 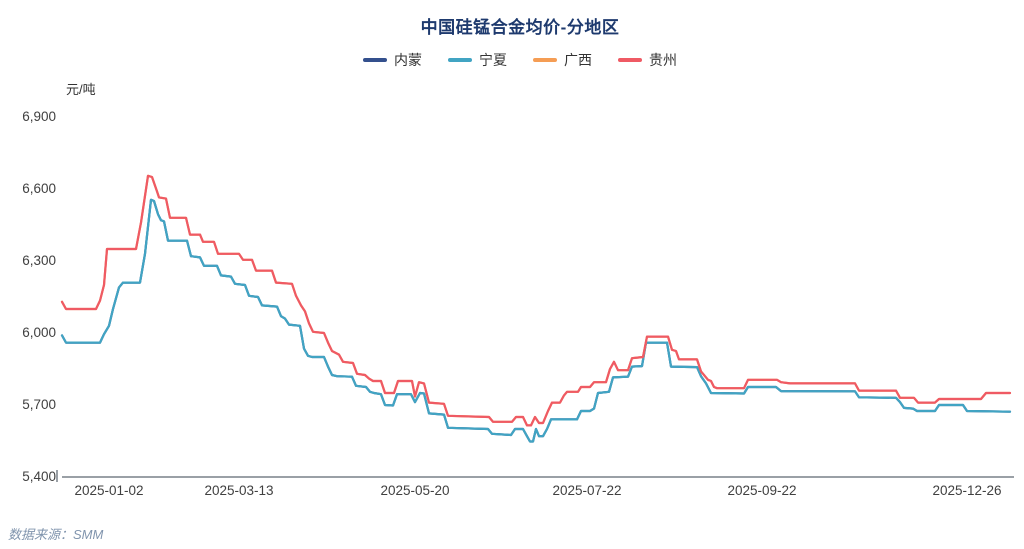 What do you see at coordinates (39, 116) in the screenshot?
I see `y-axis-label: 6,900` at bounding box center [39, 116].